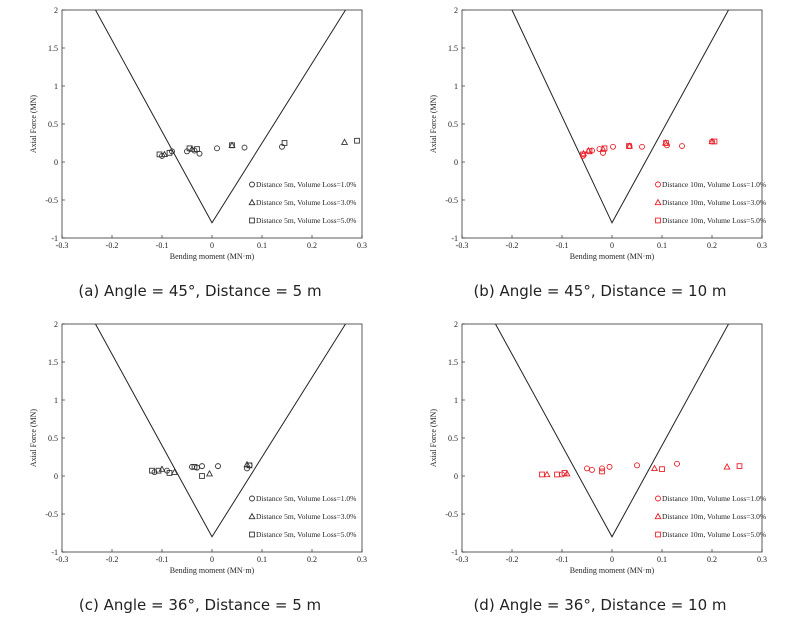 The height and width of the screenshot is (628, 800). What do you see at coordinates (306, 534) in the screenshot?
I see `legend-label: Distance 5m, Volume Loss=5.0%` at bounding box center [306, 534].